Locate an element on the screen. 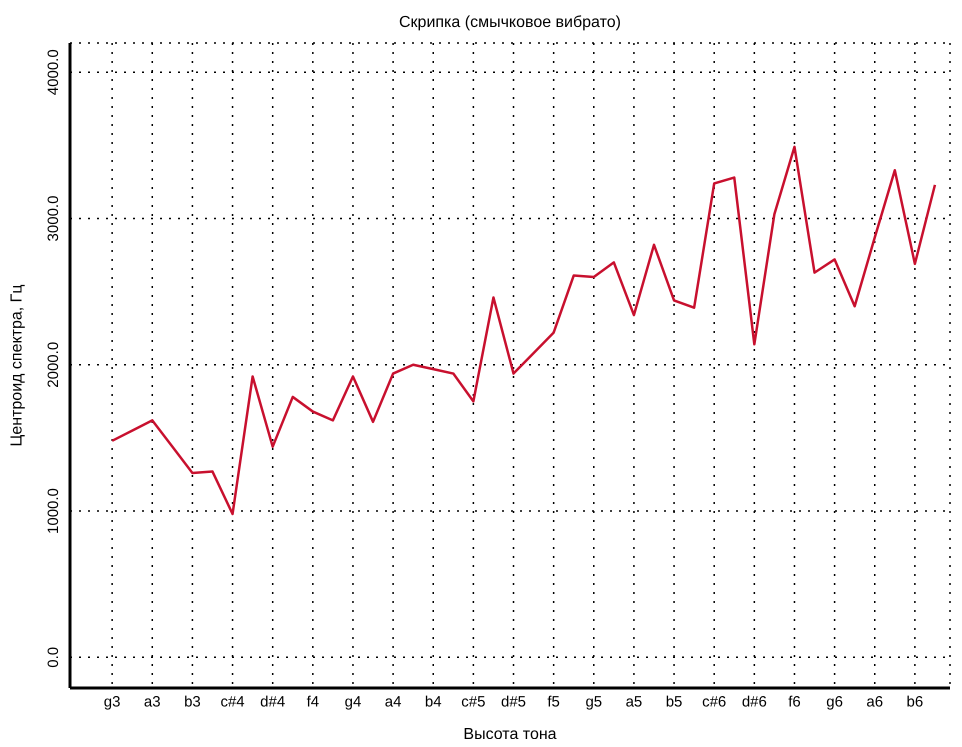  x-tick-label: c#6 is located at coordinates (714, 702).